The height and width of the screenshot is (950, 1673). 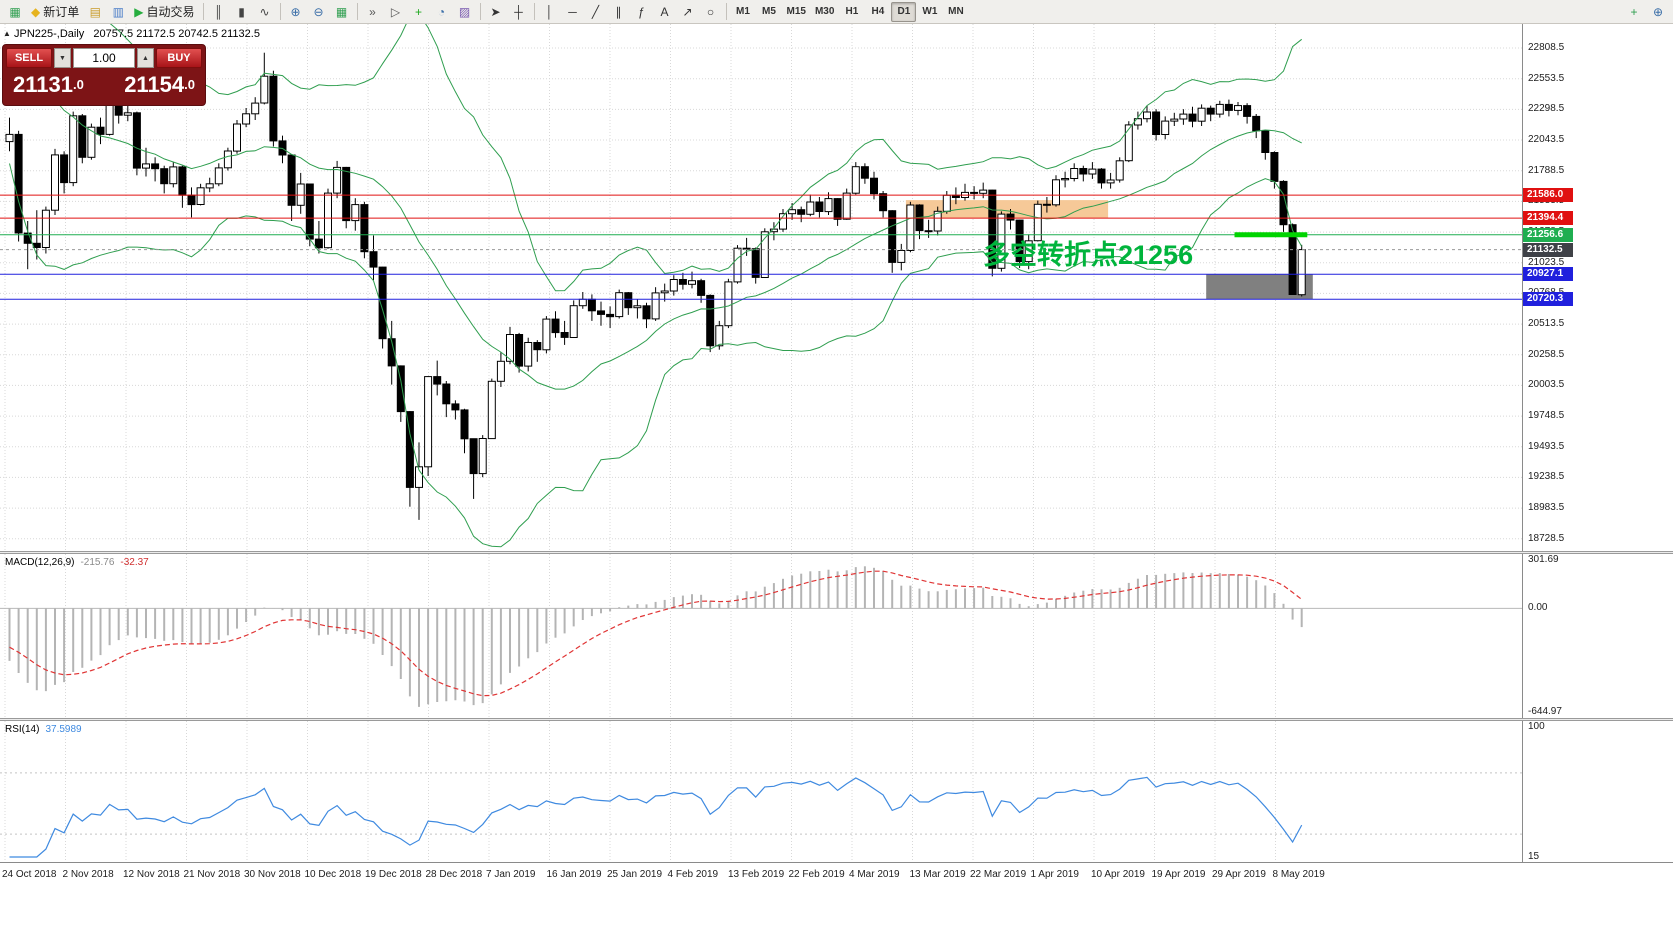 What do you see at coordinates (1178, 874) in the screenshot?
I see `time-axis-label: 19 Apr 2019` at bounding box center [1178, 874].